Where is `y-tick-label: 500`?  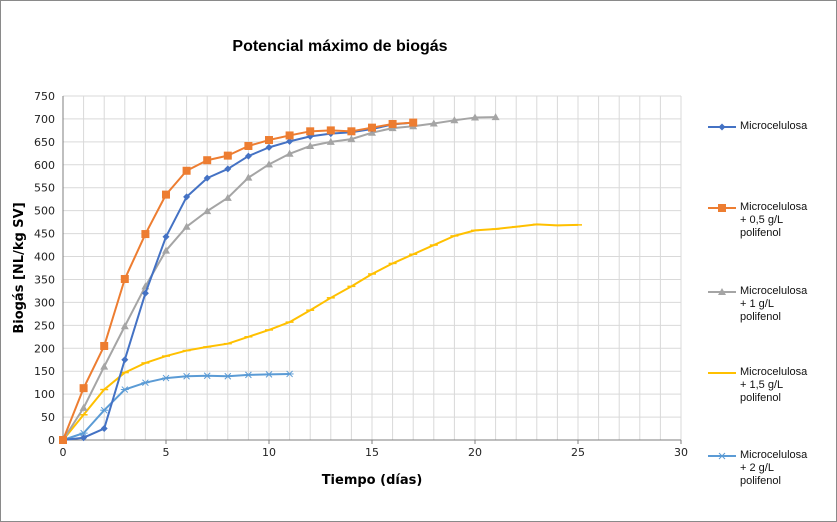
y-tick-label: 500 is located at coordinates (44, 211).